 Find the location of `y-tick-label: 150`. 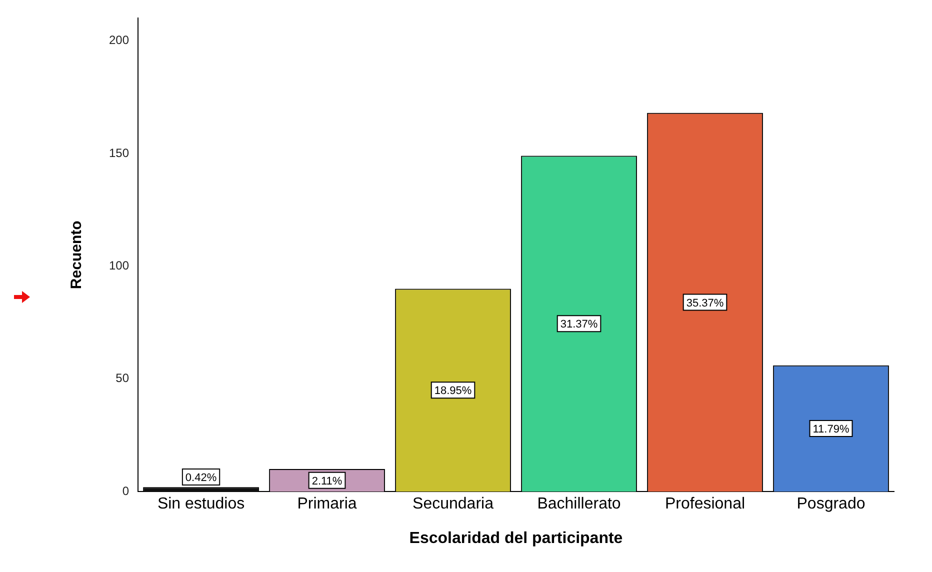

y-tick-label: 150 is located at coordinates (119, 153).